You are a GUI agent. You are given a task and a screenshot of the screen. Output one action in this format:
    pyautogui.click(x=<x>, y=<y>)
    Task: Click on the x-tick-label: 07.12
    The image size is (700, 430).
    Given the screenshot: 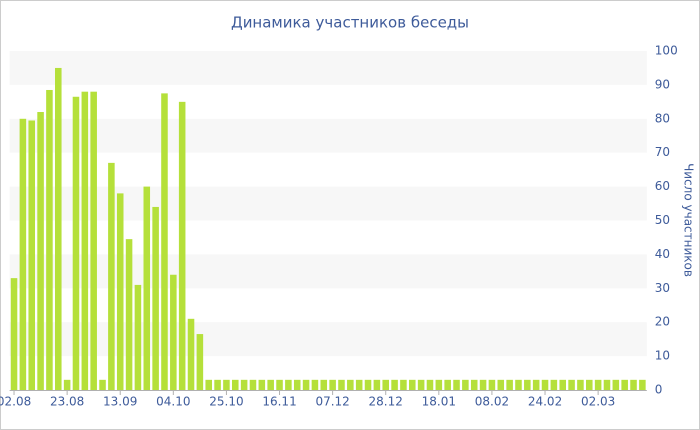 What is the action you would take?
    pyautogui.click(x=332, y=402)
    